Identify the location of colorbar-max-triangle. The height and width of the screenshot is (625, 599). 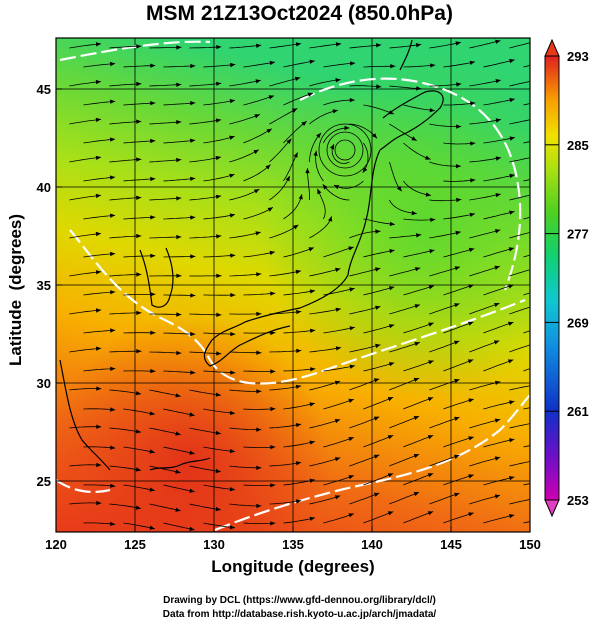
(552, 47).